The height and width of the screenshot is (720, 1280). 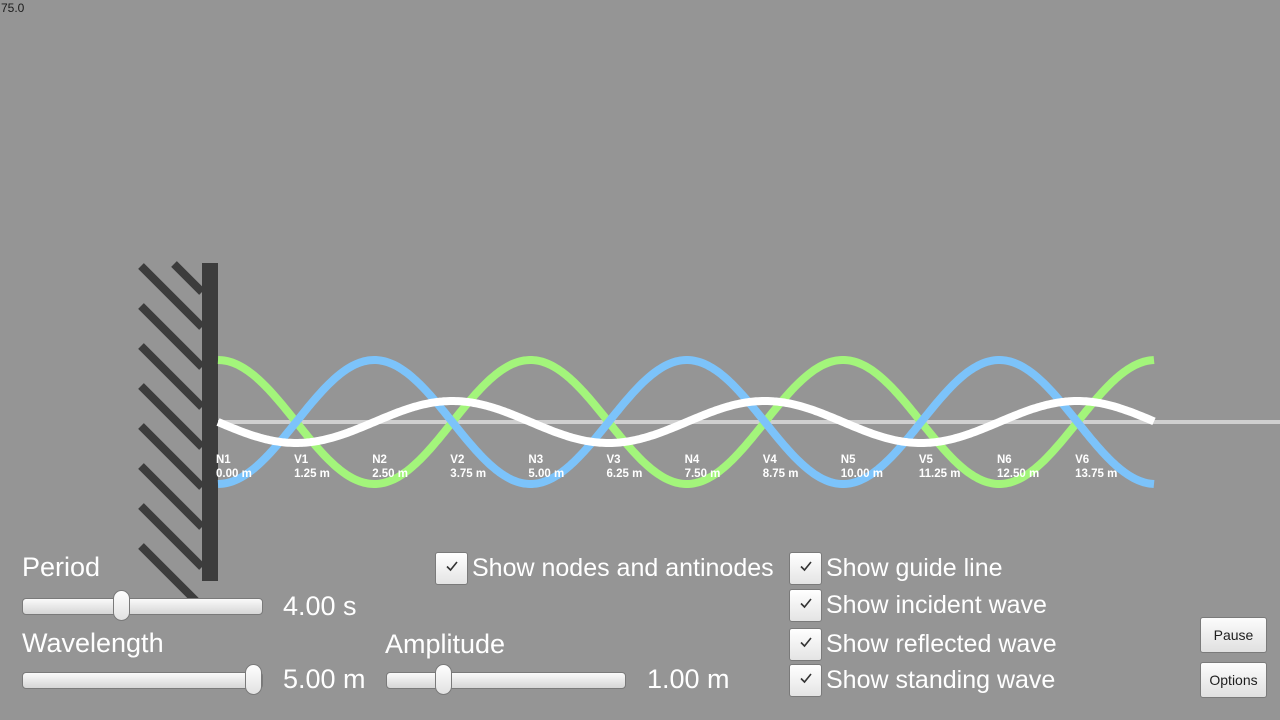 I want to click on wall-hatching, so click(x=171, y=435).